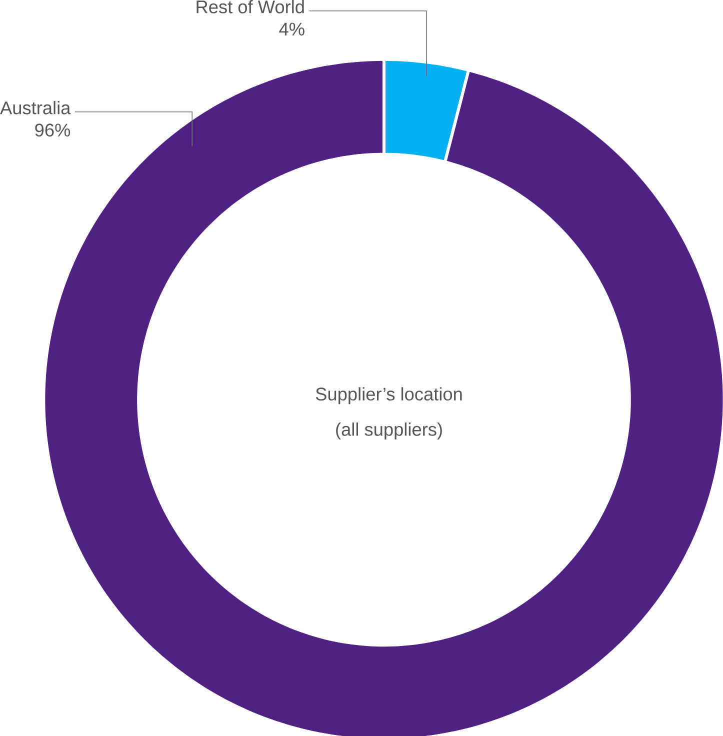 The image size is (723, 736). I want to click on text: Supplier’s location, so click(389, 395).